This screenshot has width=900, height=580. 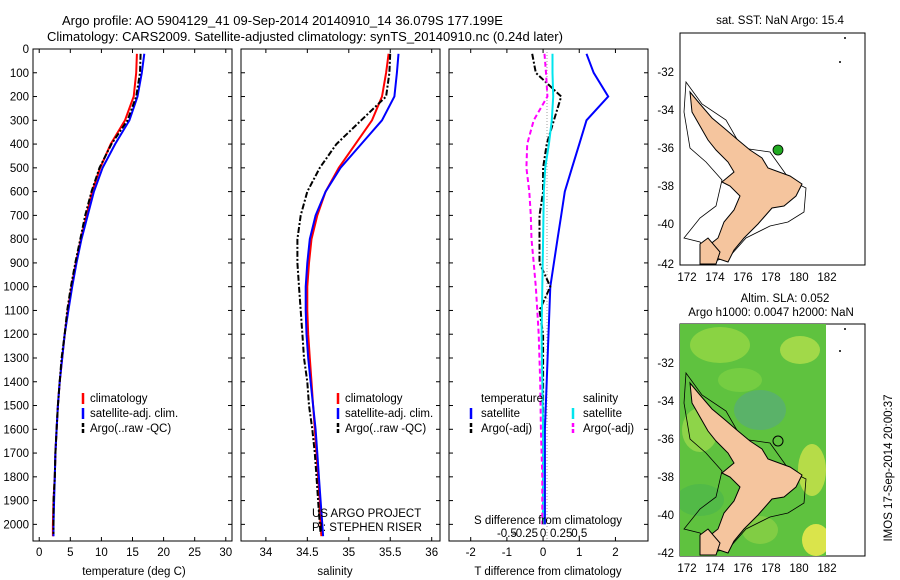 I want to click on depth-tick-label: 1700, so click(x=16, y=454).